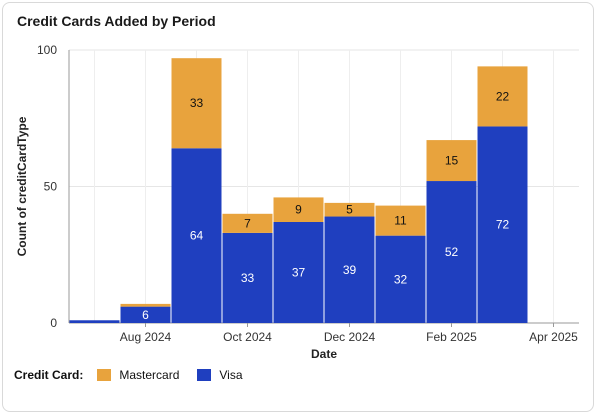  Describe the element at coordinates (247, 337) in the screenshot. I see `x-tick-label: Oct 2024` at that location.